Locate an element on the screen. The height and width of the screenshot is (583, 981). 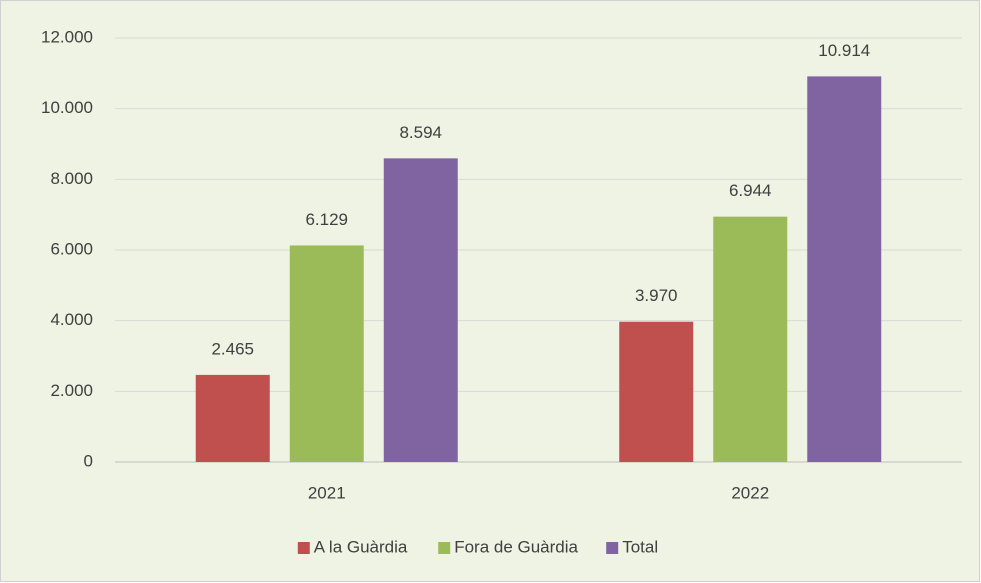
value-label: 10.914 is located at coordinates (844, 50).